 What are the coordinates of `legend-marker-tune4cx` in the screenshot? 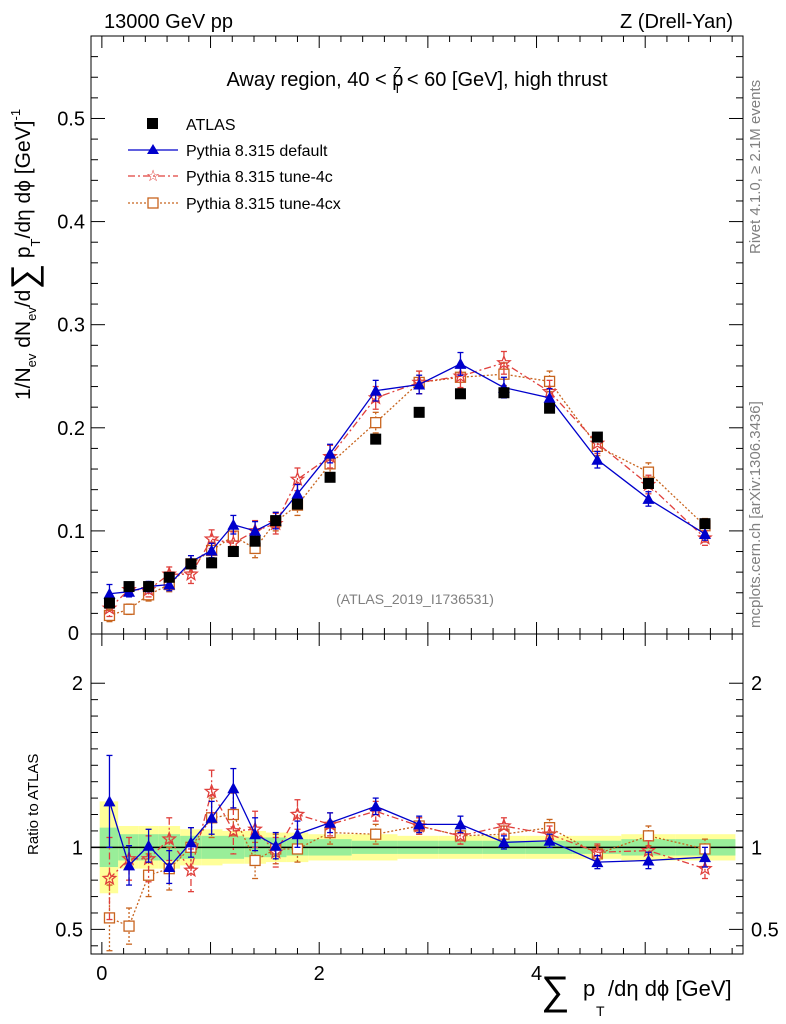 It's located at (153, 203).